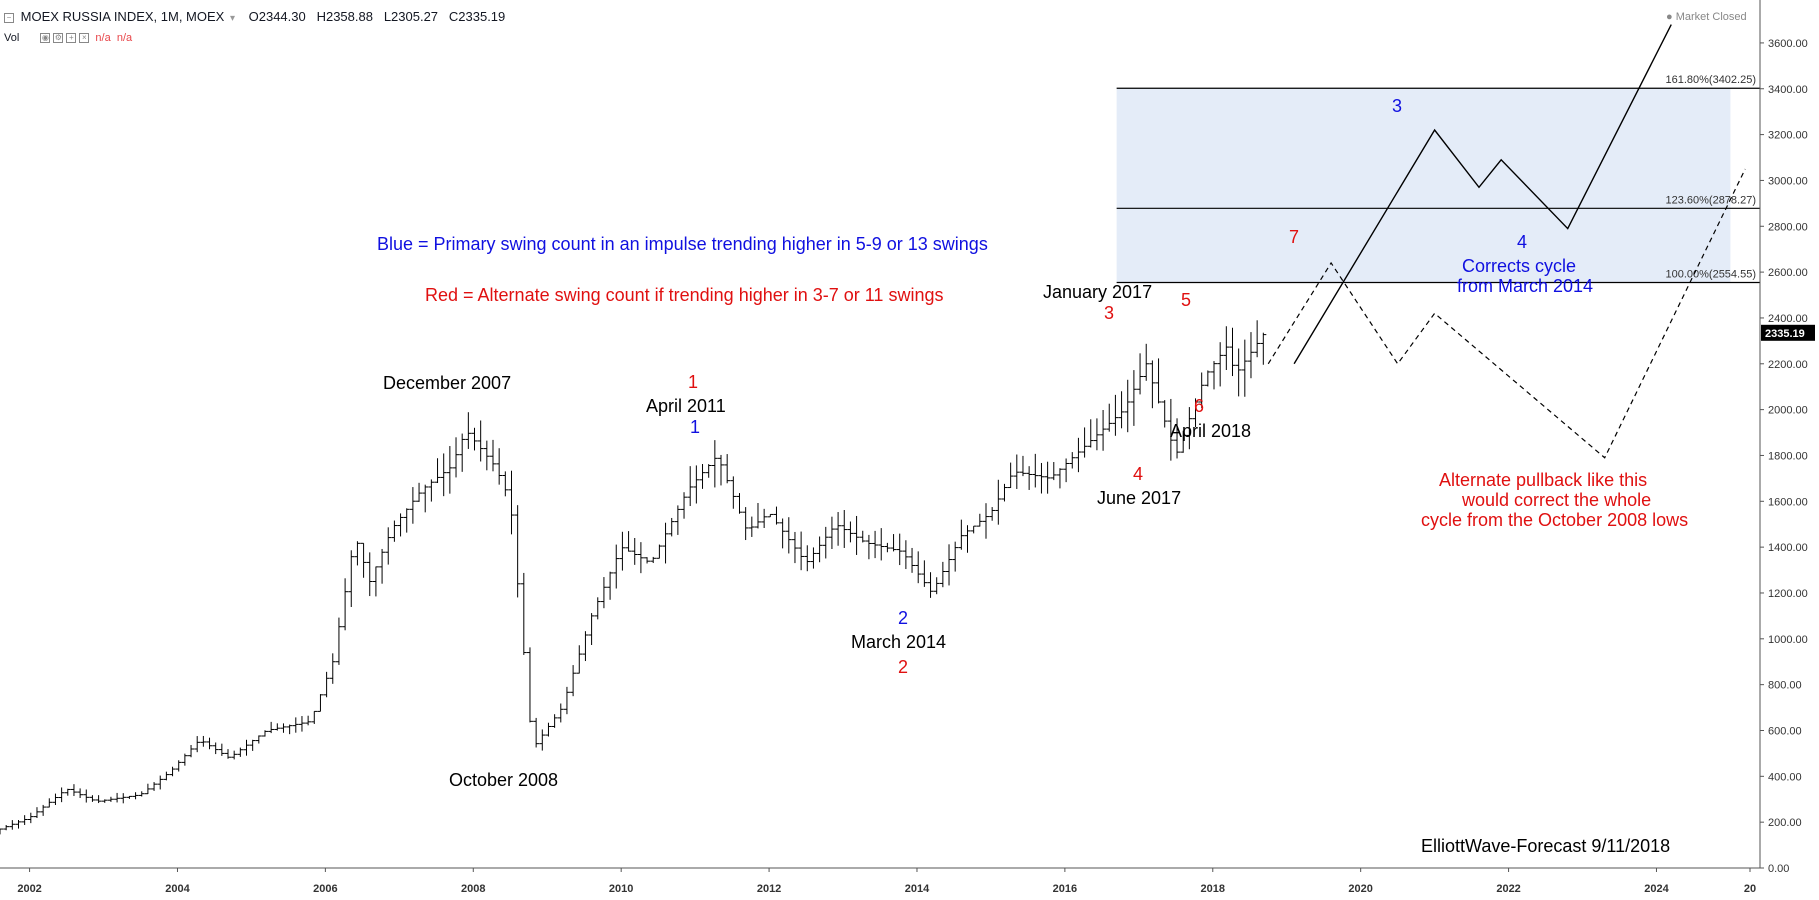 Image resolution: width=1819 pixels, height=900 pixels. I want to click on ohlc-open: O2344.30, so click(277, 16).